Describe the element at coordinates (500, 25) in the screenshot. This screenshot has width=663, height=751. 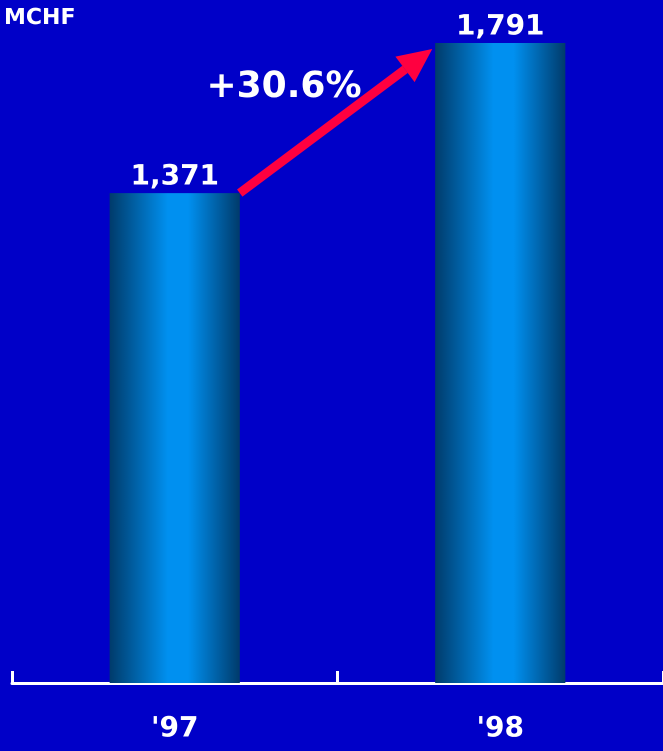
I see `data-label: 1,791` at that location.